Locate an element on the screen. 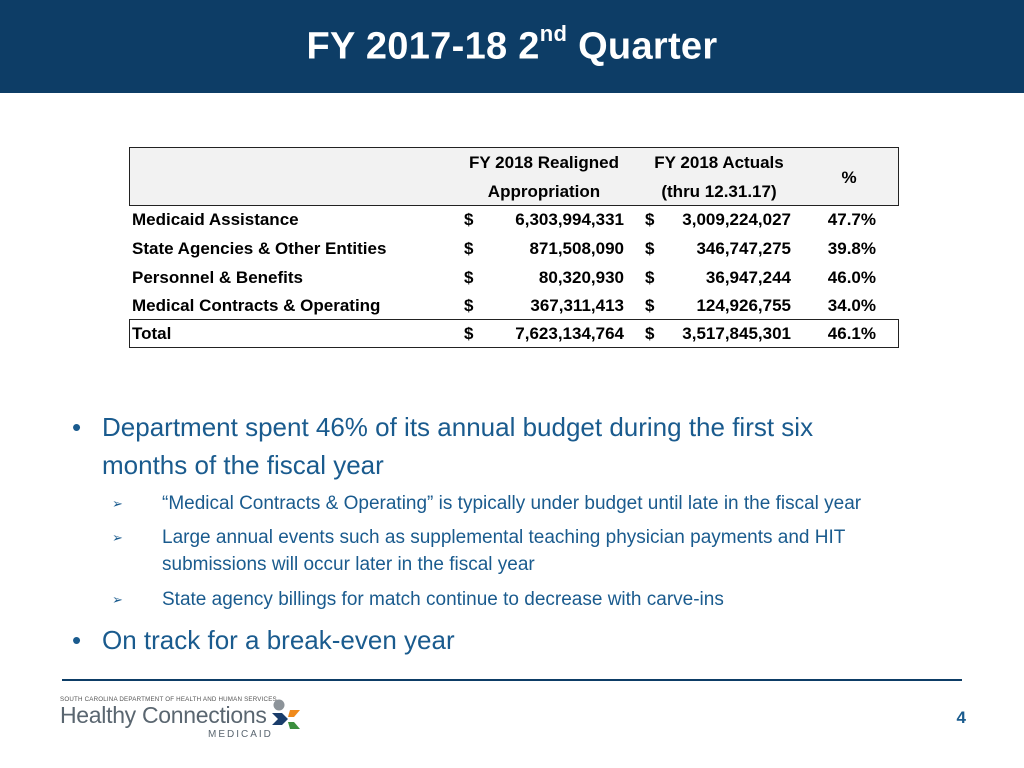  header-actuals-line1: FY 2018 Actuals is located at coordinates (719, 162).